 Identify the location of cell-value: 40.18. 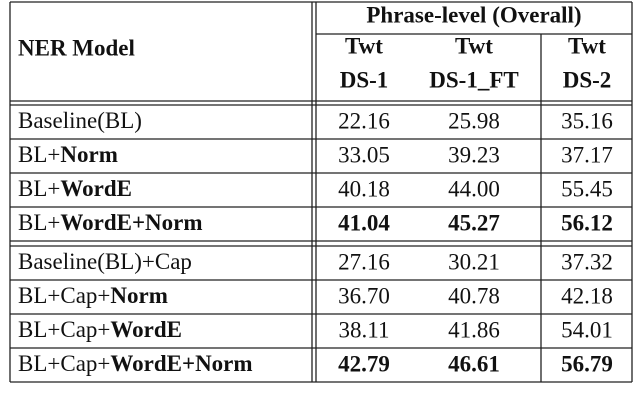
(364, 188).